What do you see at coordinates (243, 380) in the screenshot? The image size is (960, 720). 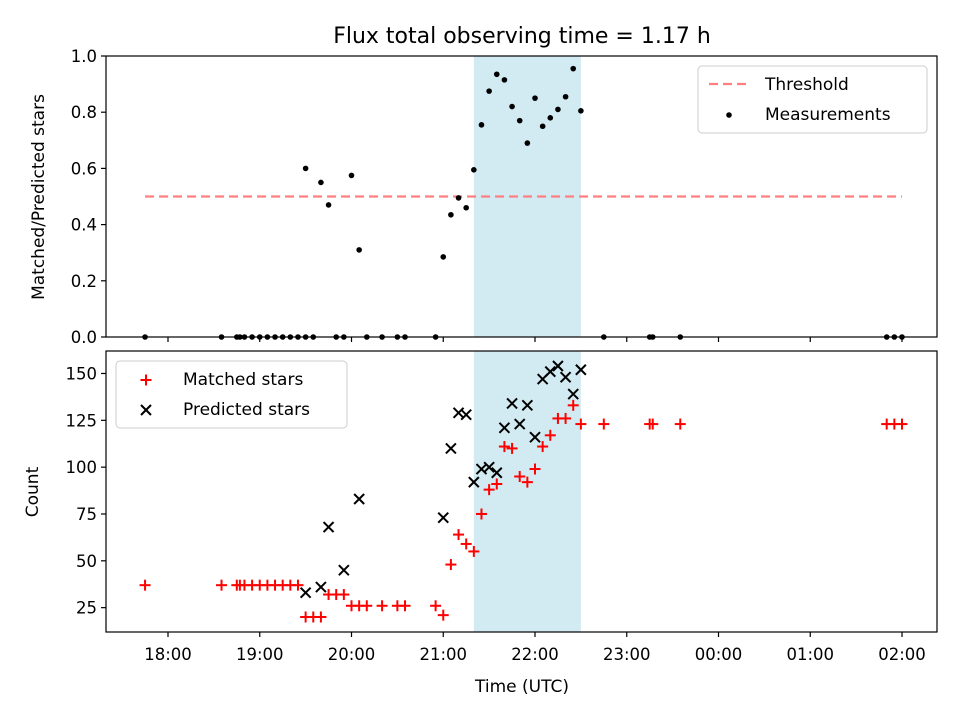 I see `legend-matched-label: Matched stars` at bounding box center [243, 380].